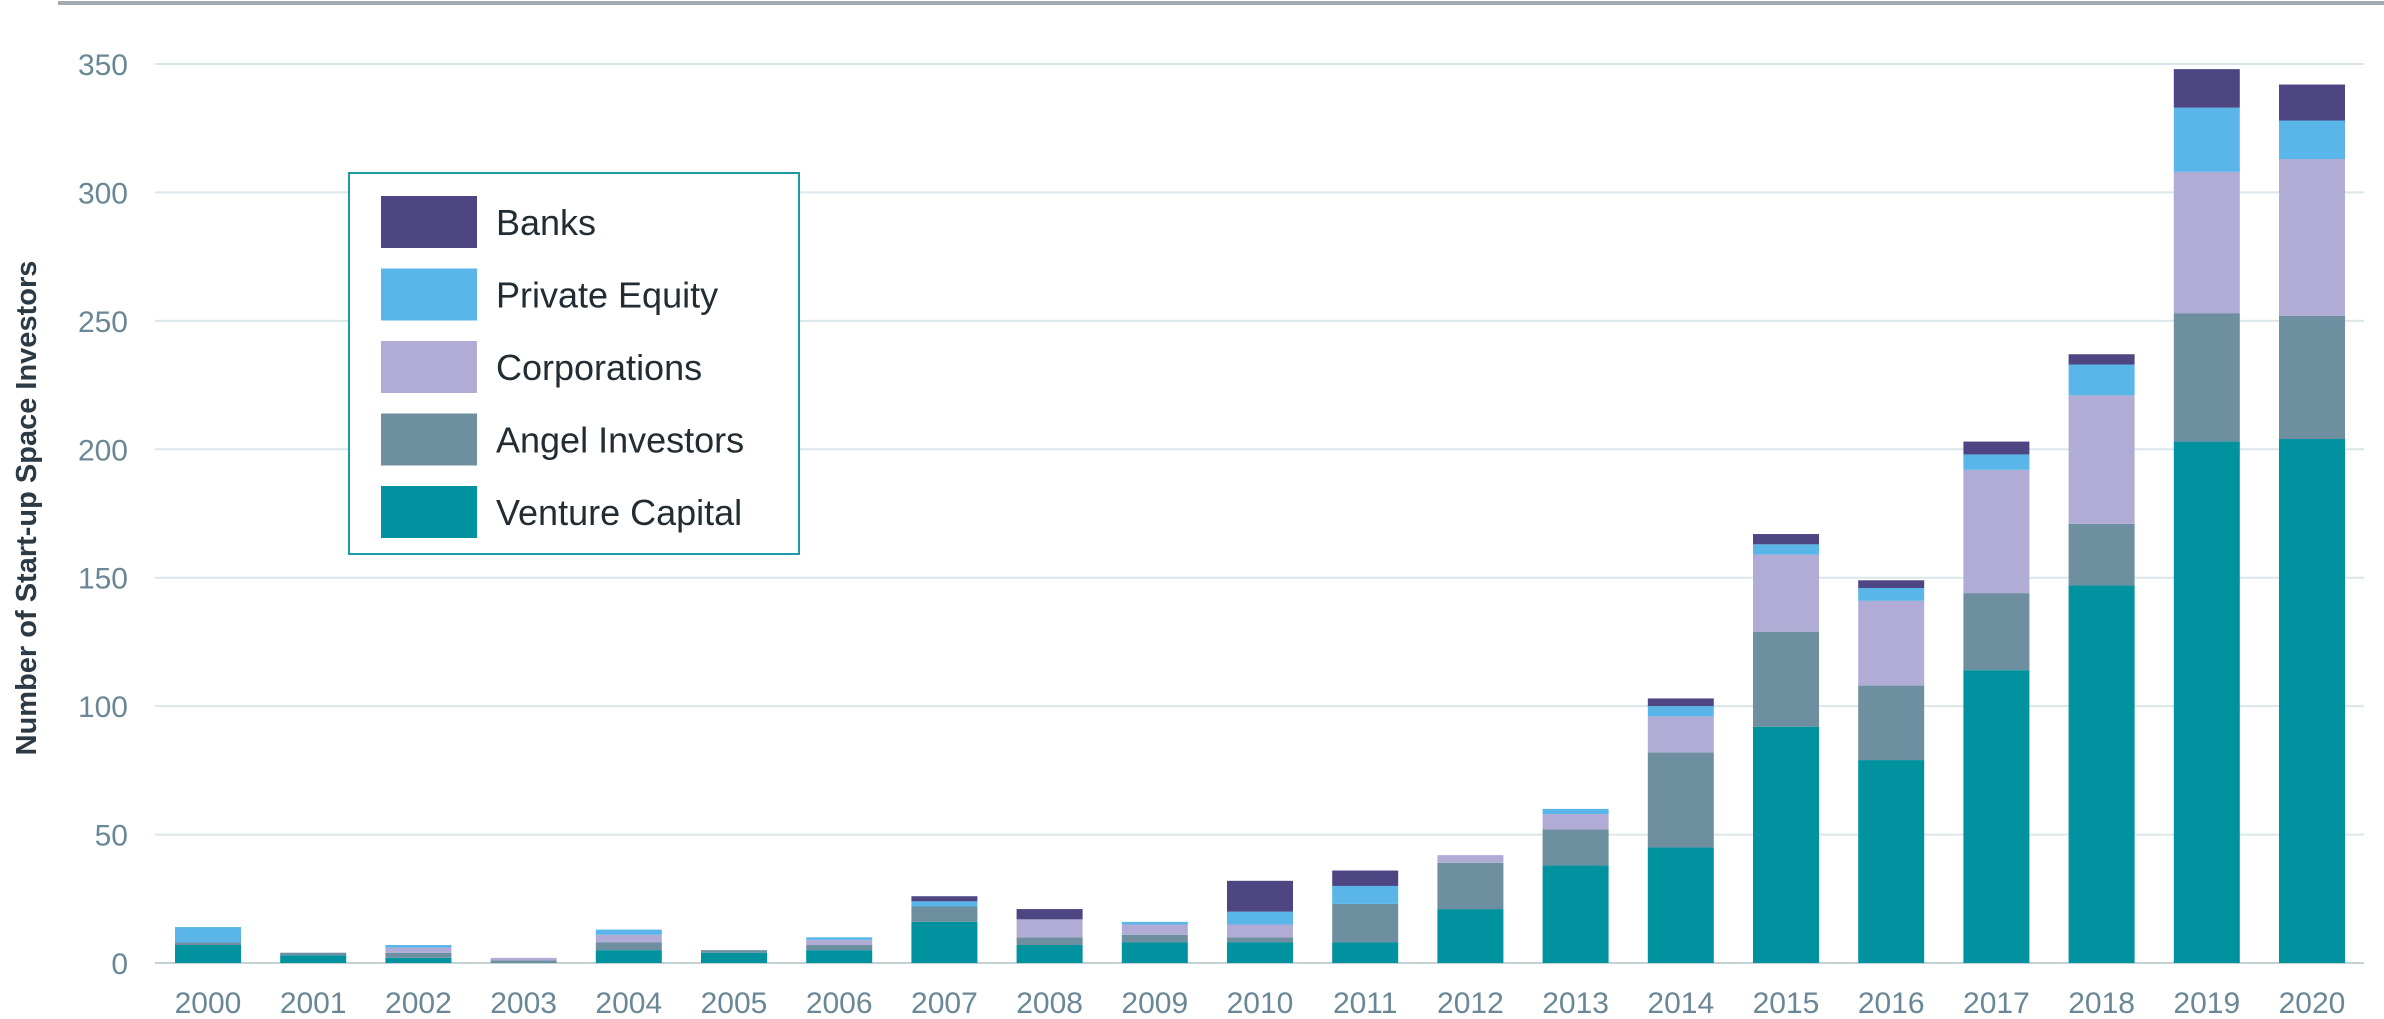 Image resolution: width=2384 pixels, height=1019 pixels. I want to click on x-tick-label: 2002, so click(418, 1003).